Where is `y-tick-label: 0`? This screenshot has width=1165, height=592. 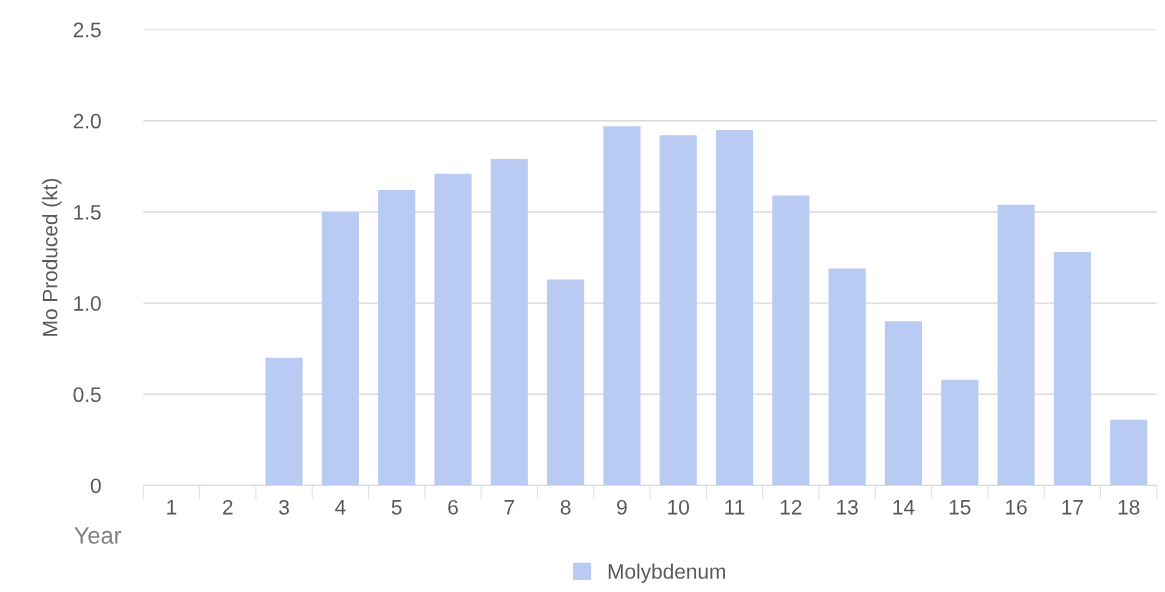
y-tick-label: 0 is located at coordinates (95, 486).